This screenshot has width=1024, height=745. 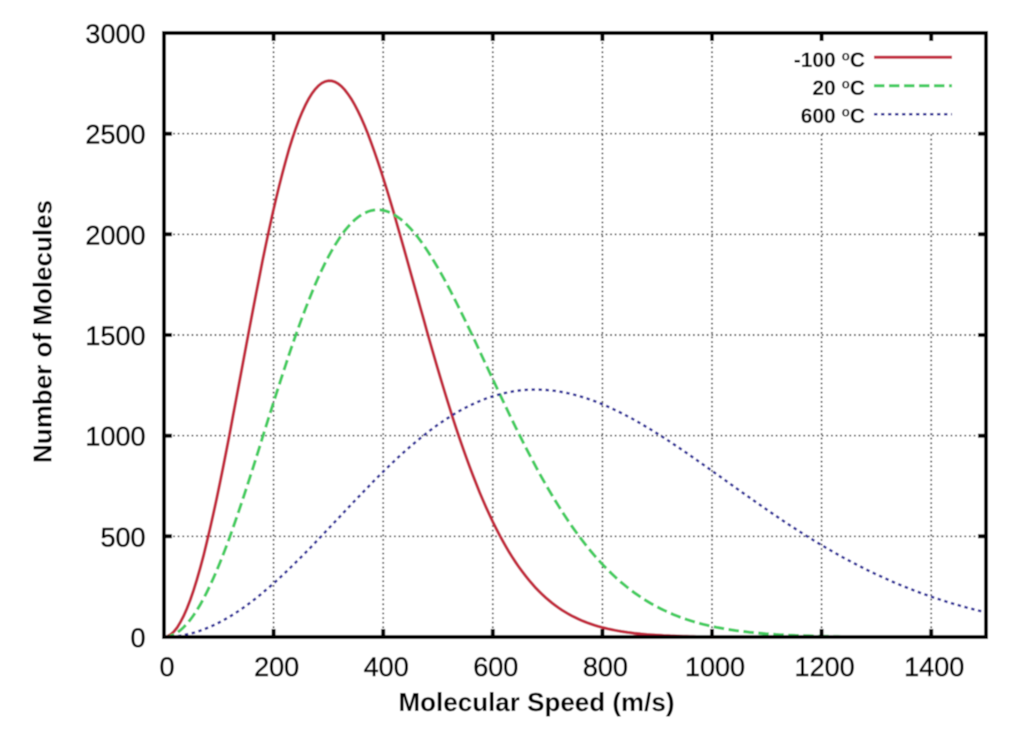 What do you see at coordinates (115, 135) in the screenshot?
I see `svg-text: 2500` at bounding box center [115, 135].